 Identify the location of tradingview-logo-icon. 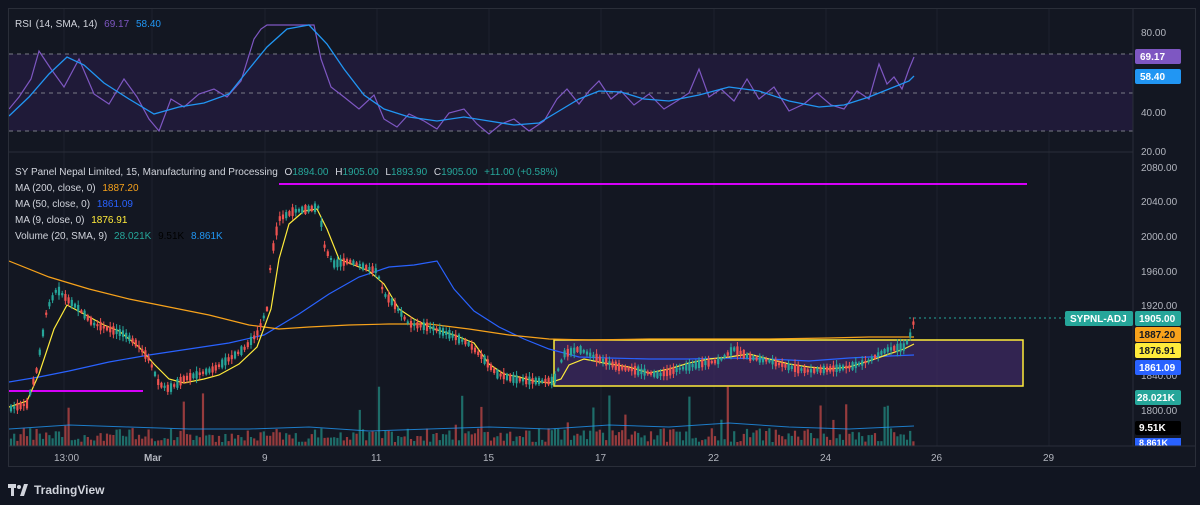
(18, 490).